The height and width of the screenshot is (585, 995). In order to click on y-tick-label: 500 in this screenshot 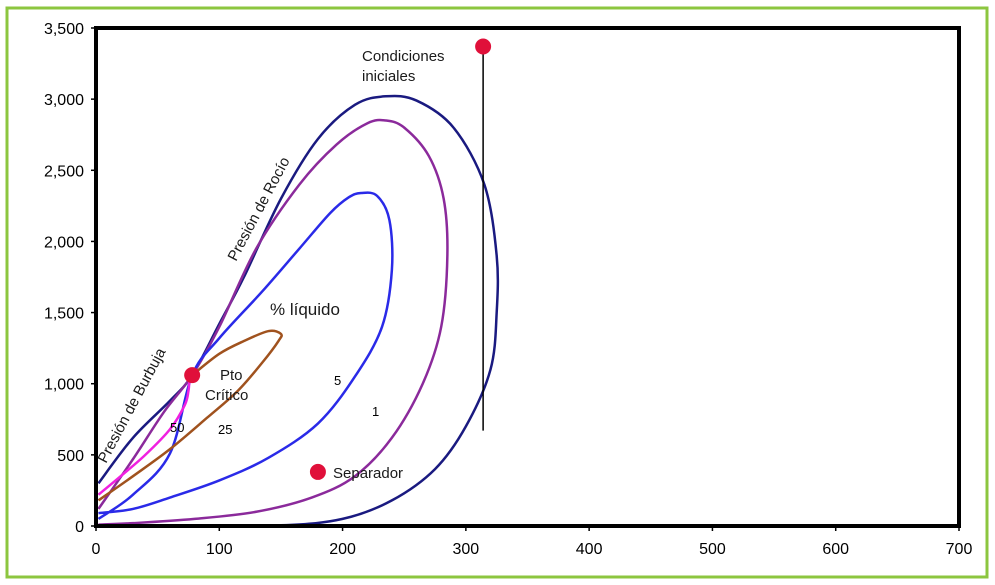, I will do `click(70, 456)`.